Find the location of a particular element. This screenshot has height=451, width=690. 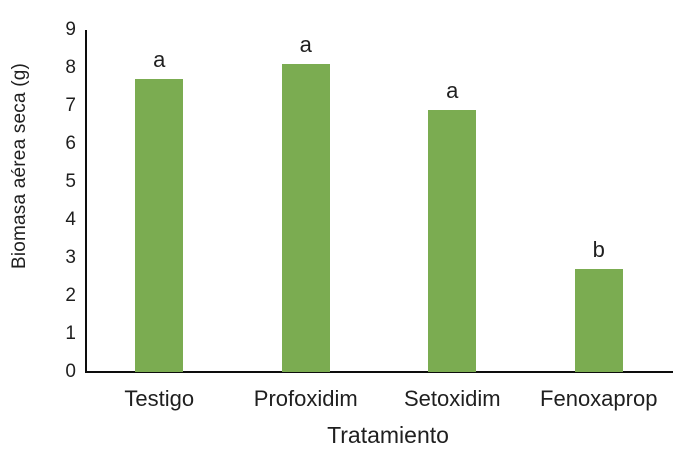

bar-letter-testigo: a is located at coordinates (159, 60).